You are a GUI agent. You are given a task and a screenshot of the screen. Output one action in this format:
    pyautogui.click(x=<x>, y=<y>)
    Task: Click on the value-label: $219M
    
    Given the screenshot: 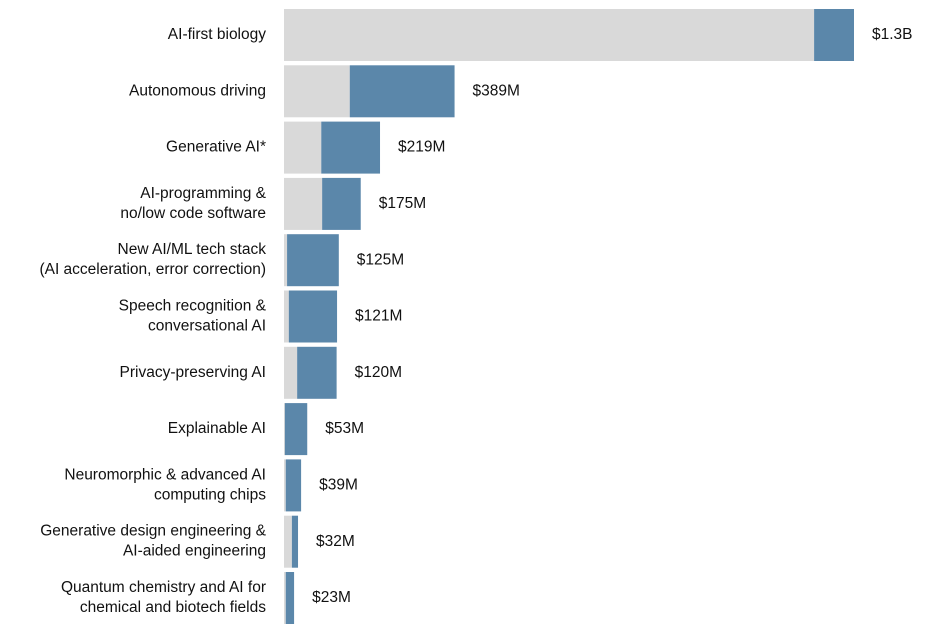 What is the action you would take?
    pyautogui.click(x=421, y=147)
    